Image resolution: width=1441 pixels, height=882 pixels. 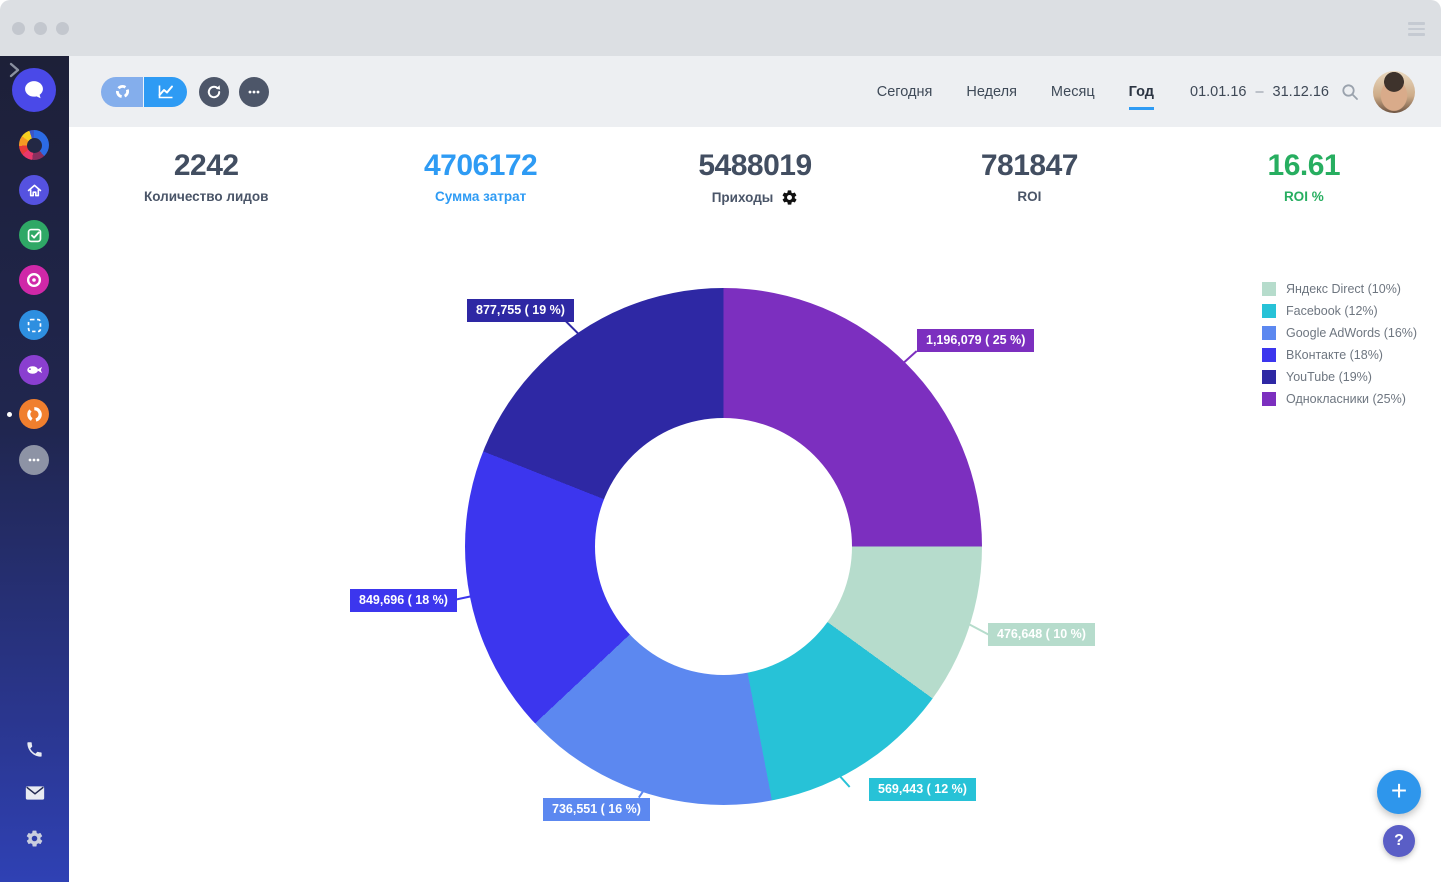 I want to click on minimize-window-icon, so click(x=40, y=28).